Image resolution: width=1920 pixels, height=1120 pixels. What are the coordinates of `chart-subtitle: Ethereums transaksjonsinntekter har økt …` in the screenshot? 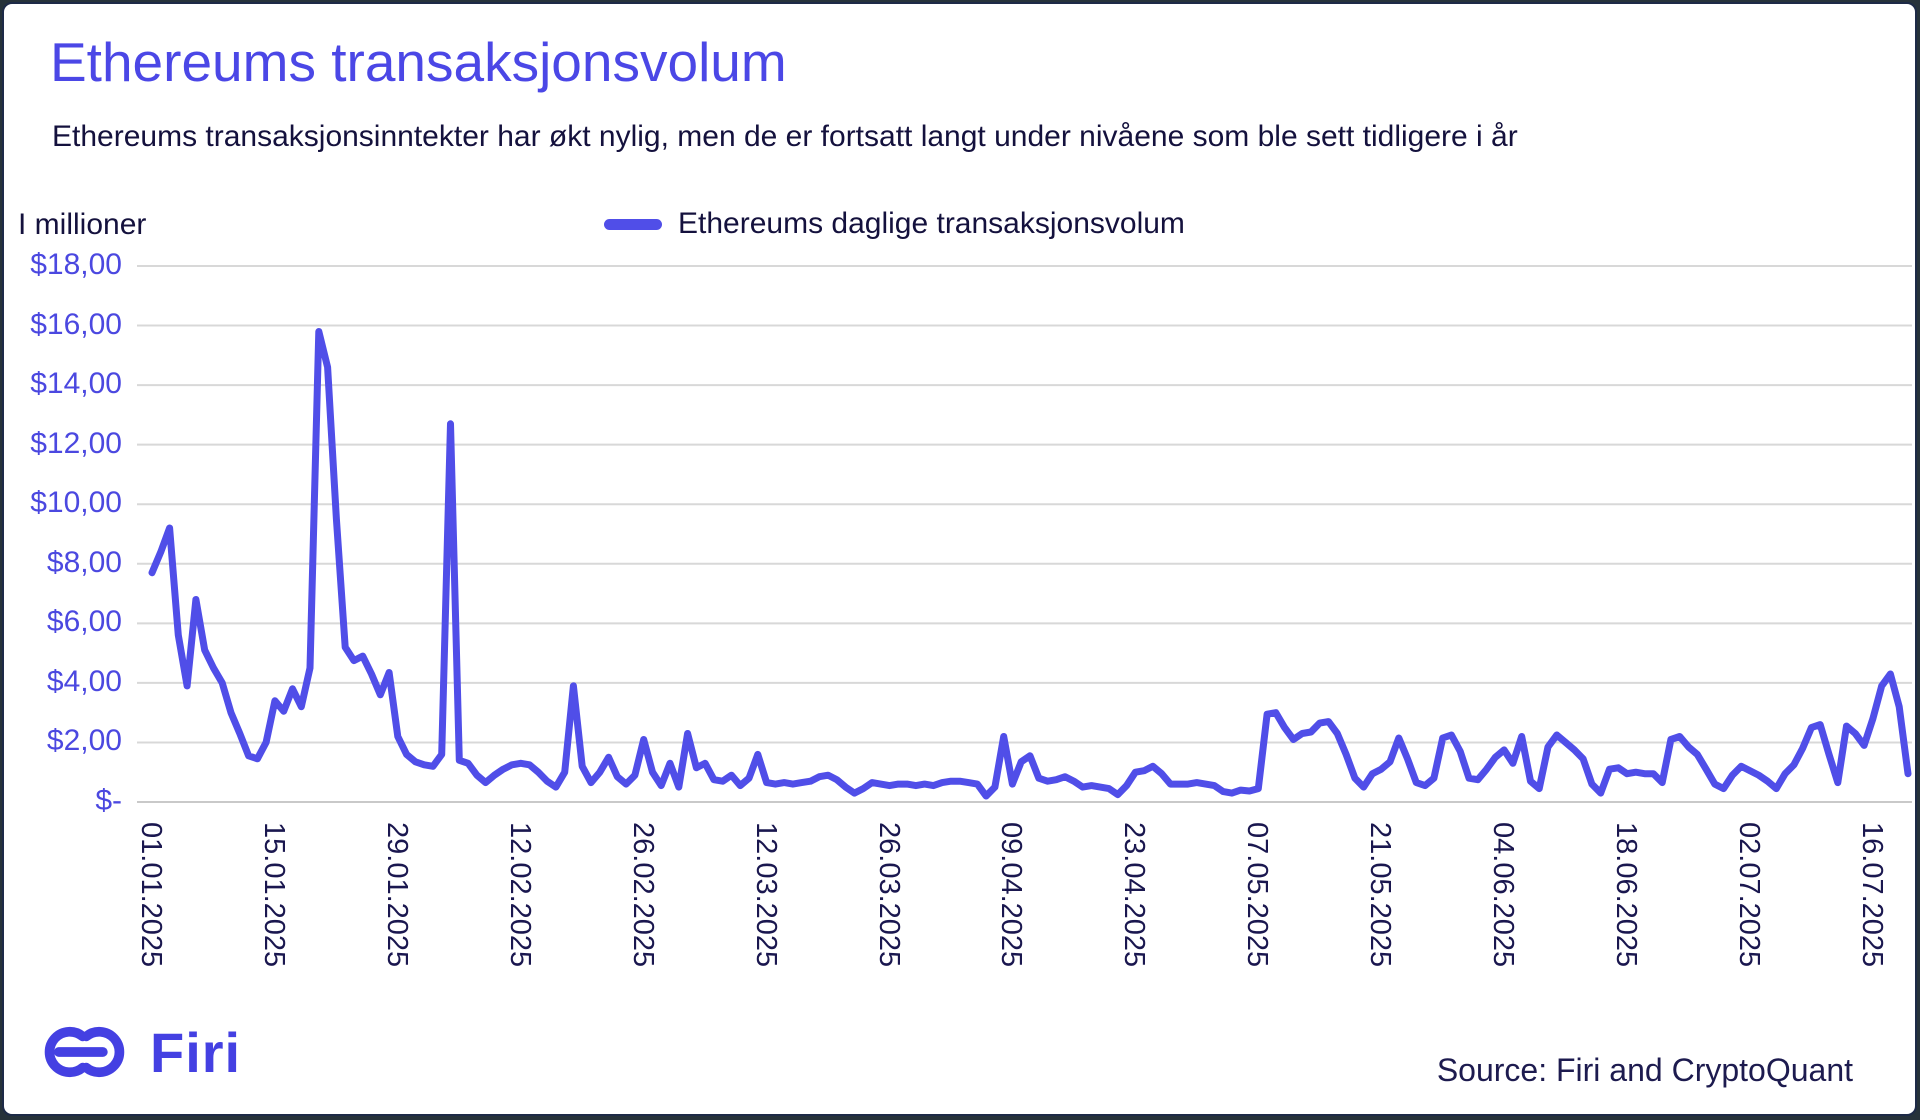 It's located at (785, 136).